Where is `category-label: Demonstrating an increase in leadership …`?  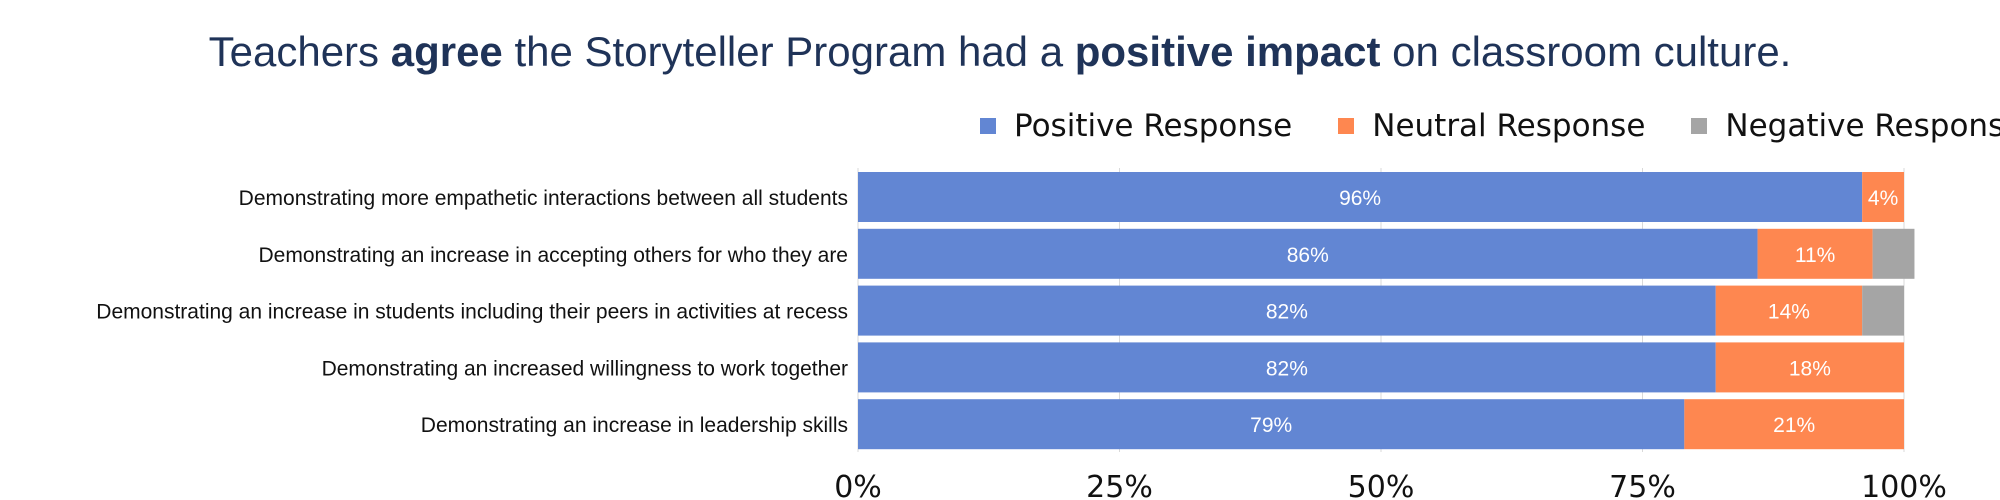 category-label: Demonstrating an increase in leadership … is located at coordinates (634, 425).